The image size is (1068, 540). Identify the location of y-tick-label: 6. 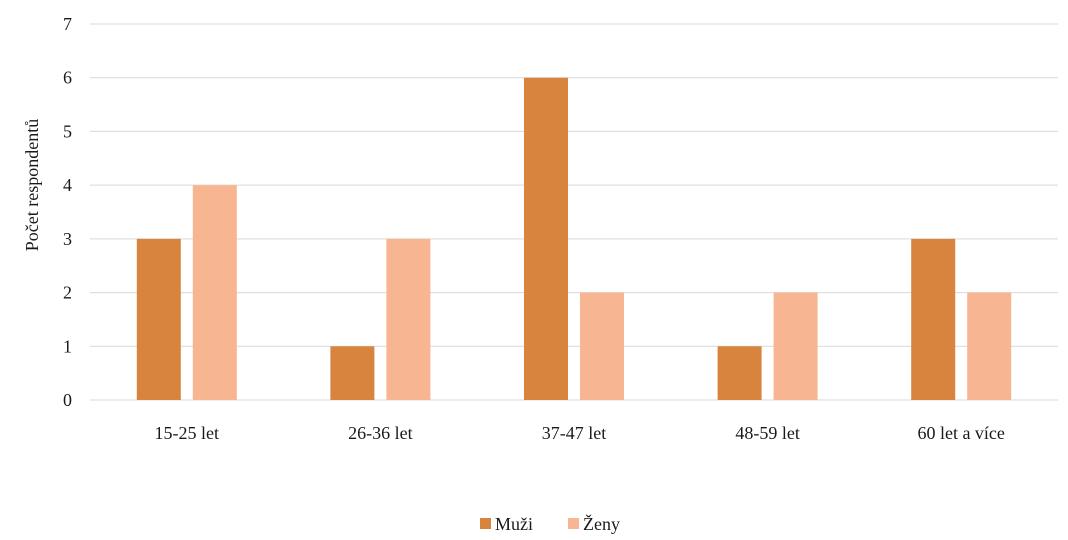
(67, 78).